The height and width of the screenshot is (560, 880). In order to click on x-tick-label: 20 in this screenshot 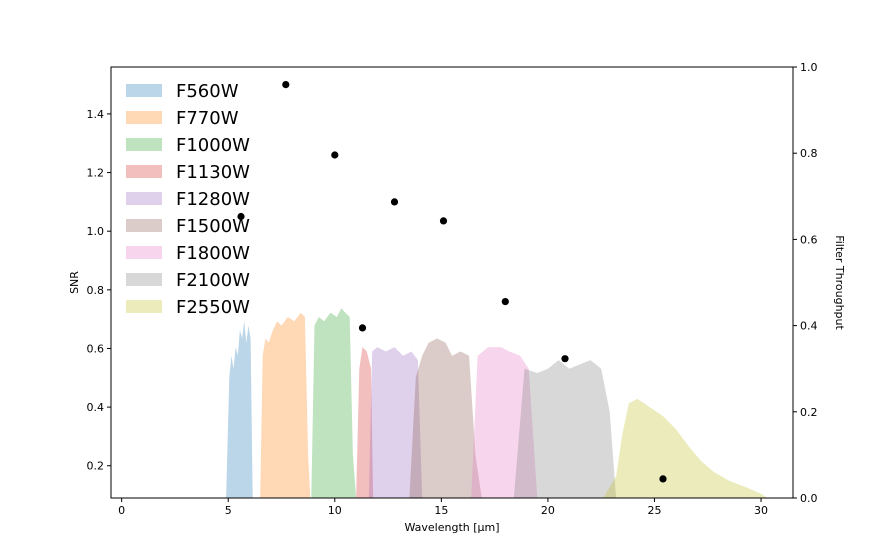, I will do `click(548, 510)`.